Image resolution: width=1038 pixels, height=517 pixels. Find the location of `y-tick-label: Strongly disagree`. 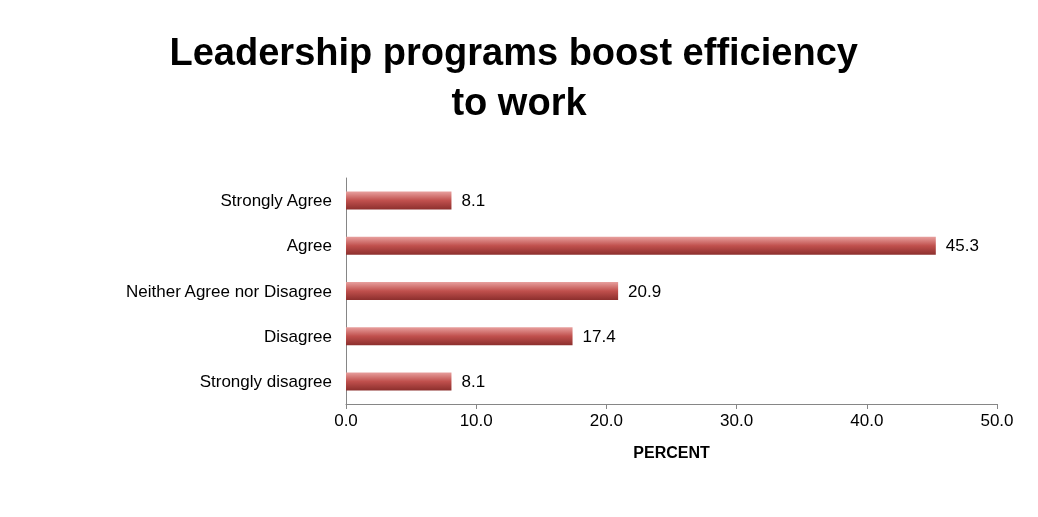

y-tick-label: Strongly disagree is located at coordinates (265, 381).